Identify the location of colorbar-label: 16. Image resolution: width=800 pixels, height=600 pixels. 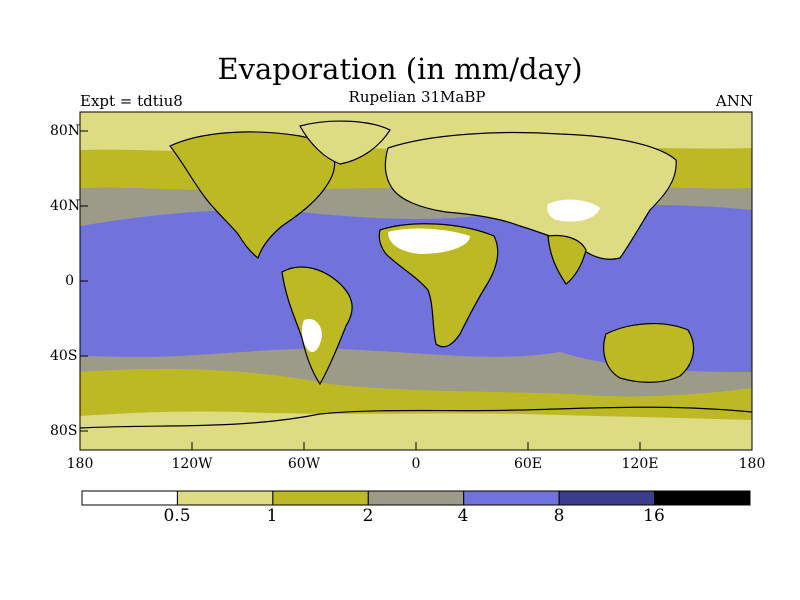
(654, 516).